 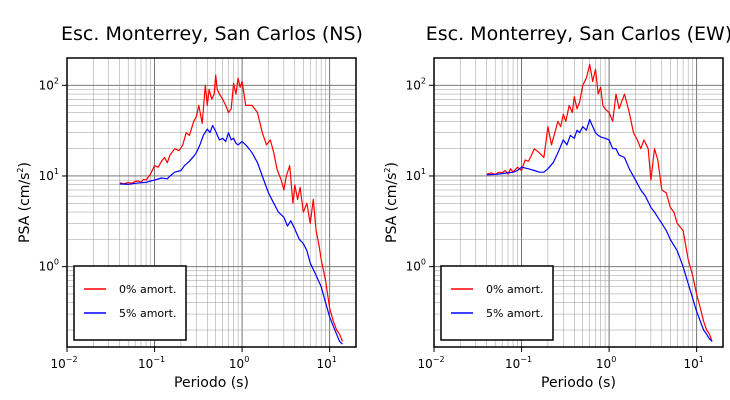 What do you see at coordinates (212, 34) in the screenshot?
I see `chart-title: Esc. Monterrey, San Carlos (NS)` at bounding box center [212, 34].